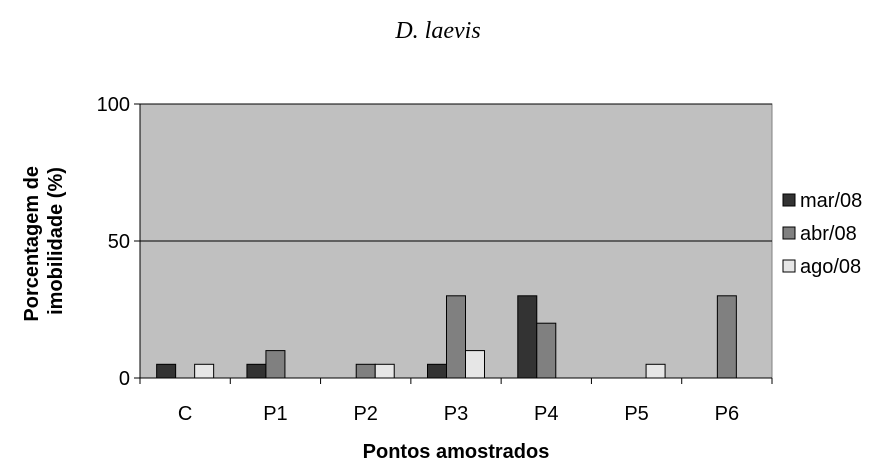 This screenshot has width=876, height=467. What do you see at coordinates (437, 371) in the screenshot?
I see `bar-mar-08-p3` at bounding box center [437, 371].